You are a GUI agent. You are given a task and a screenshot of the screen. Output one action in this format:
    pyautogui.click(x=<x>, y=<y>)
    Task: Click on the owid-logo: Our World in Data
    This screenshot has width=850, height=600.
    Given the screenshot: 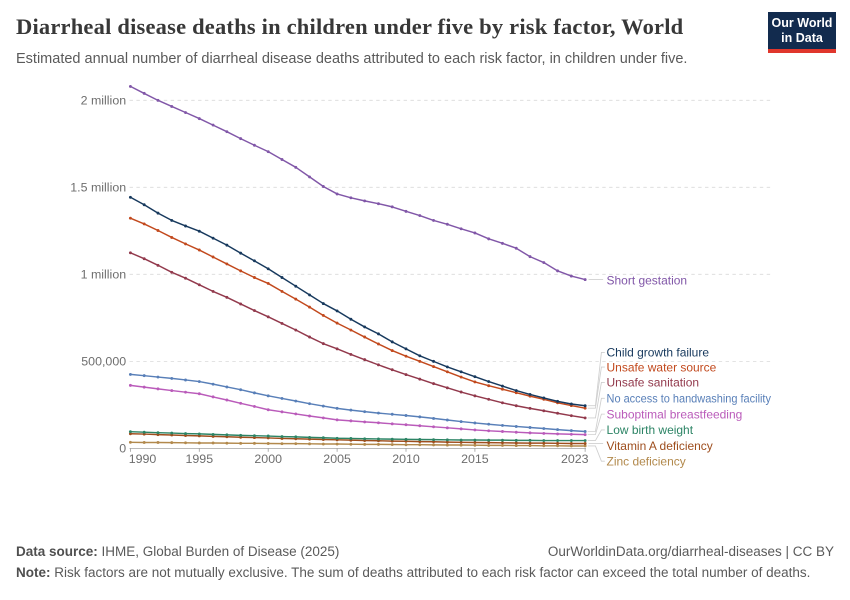 What is the action you would take?
    pyautogui.click(x=802, y=32)
    